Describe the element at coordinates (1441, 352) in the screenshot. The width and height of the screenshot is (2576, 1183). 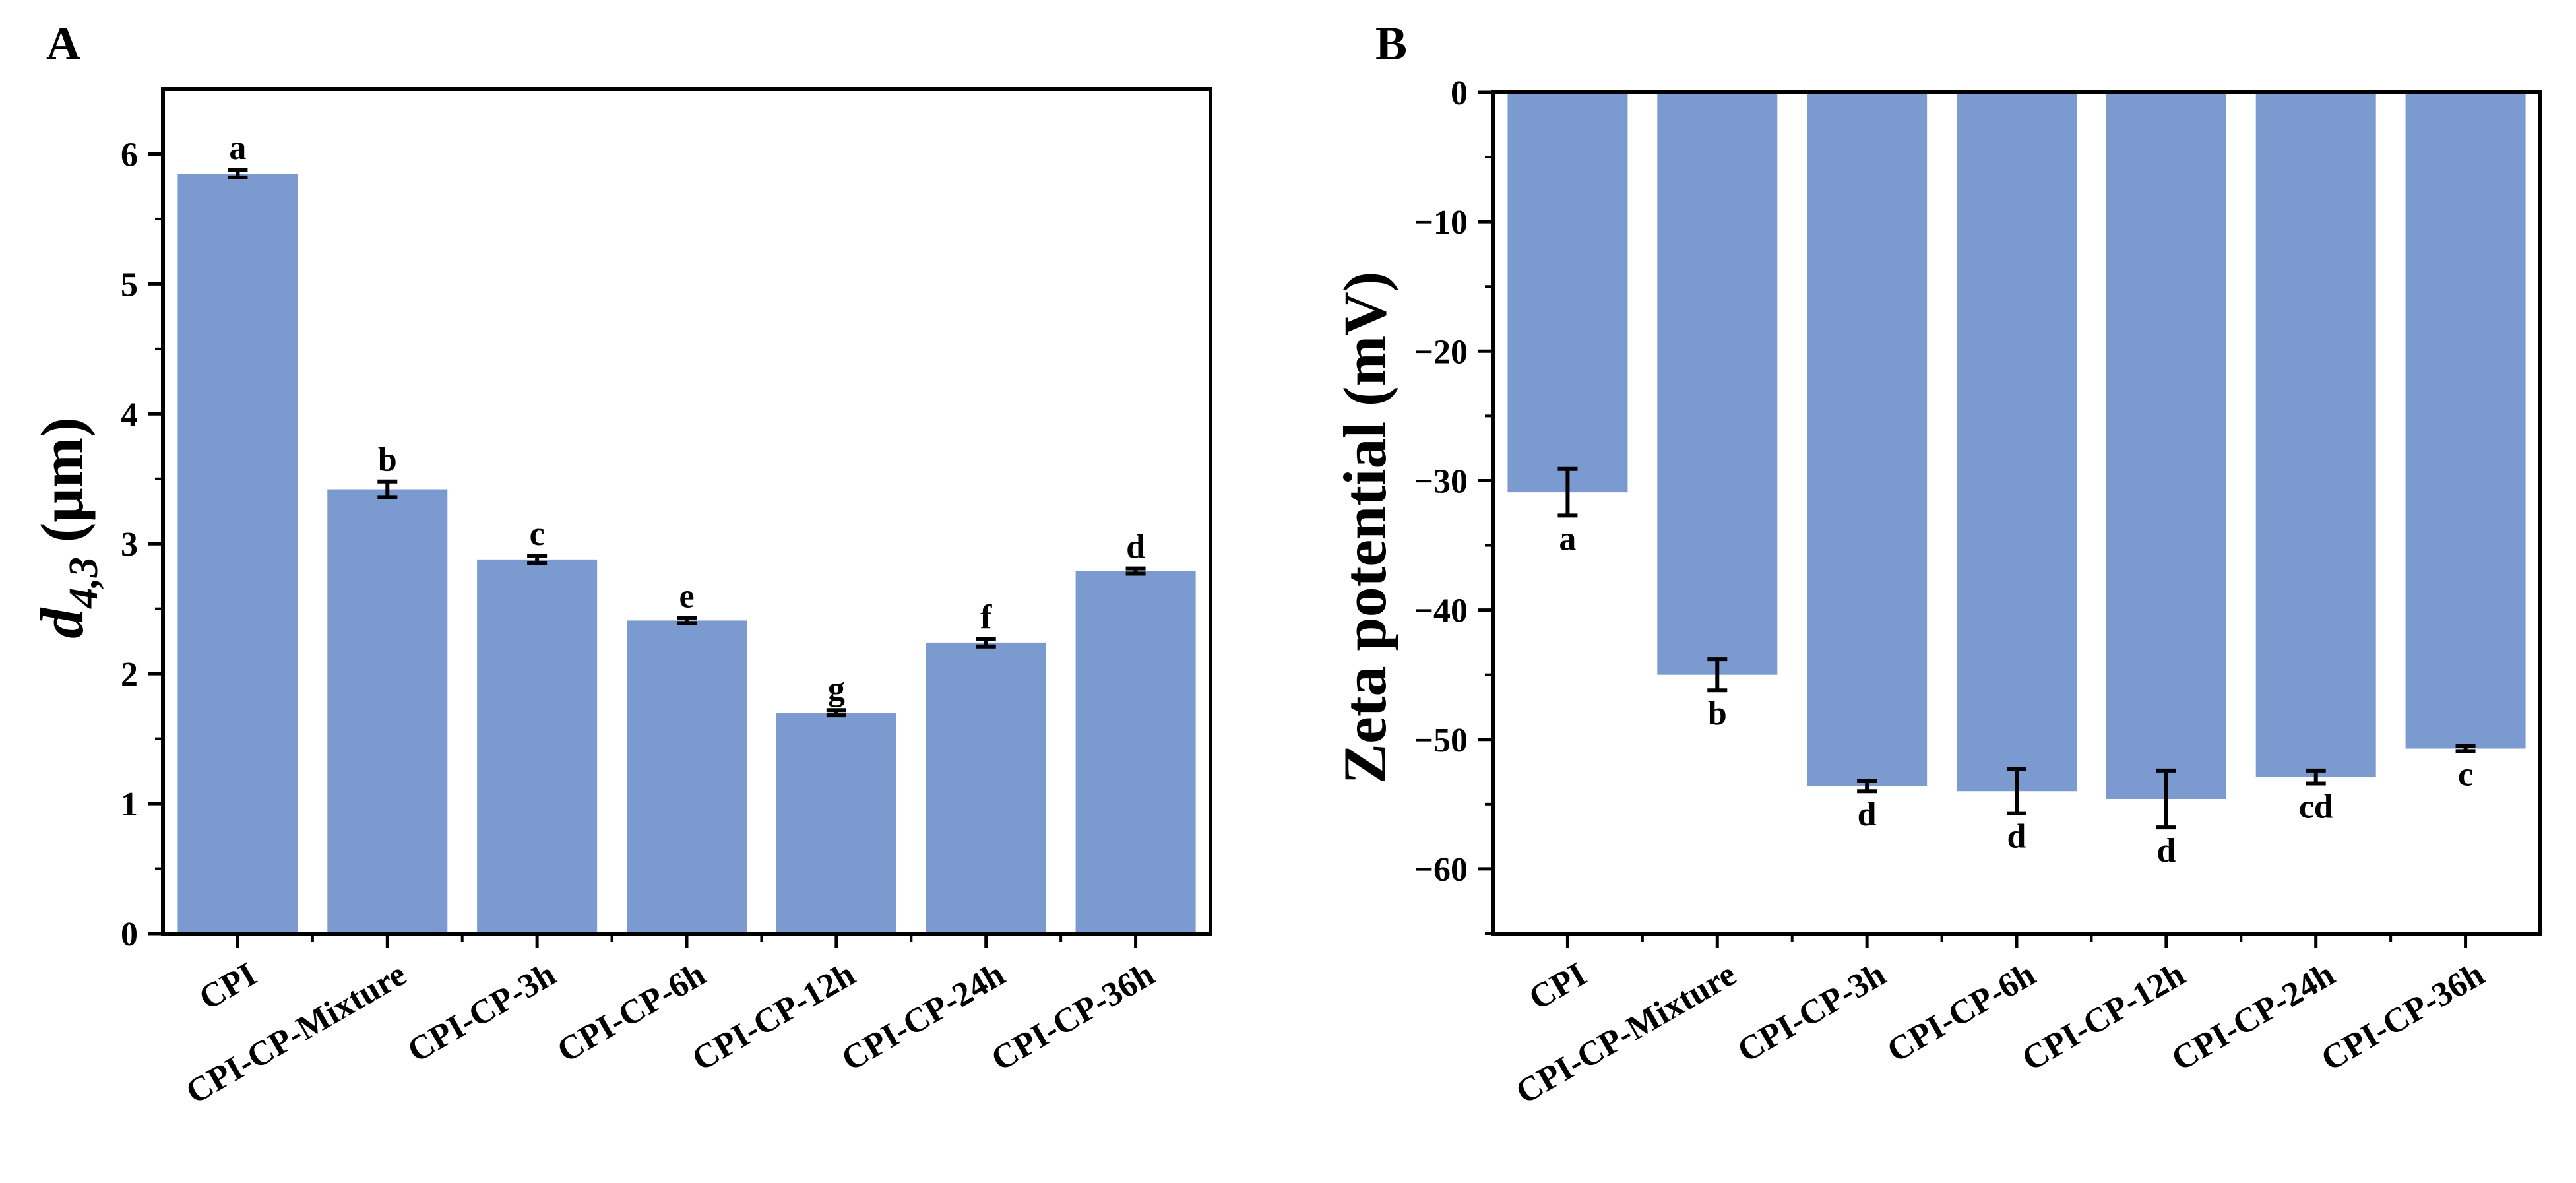
I see `panel-b-y-tick-label: −20` at that location.